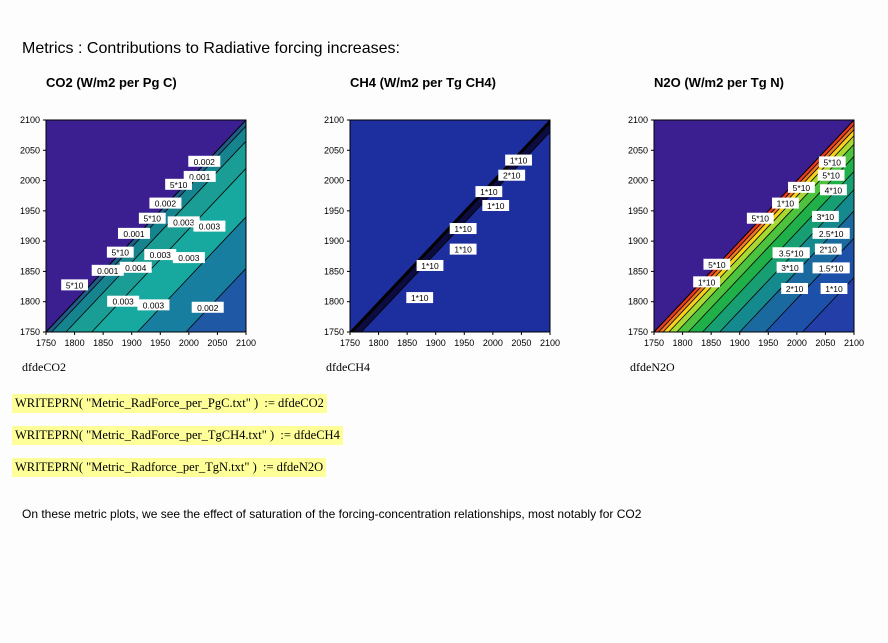 The width and height of the screenshot is (888, 643). I want to click on y-tick-label: 1850, so click(30, 271).